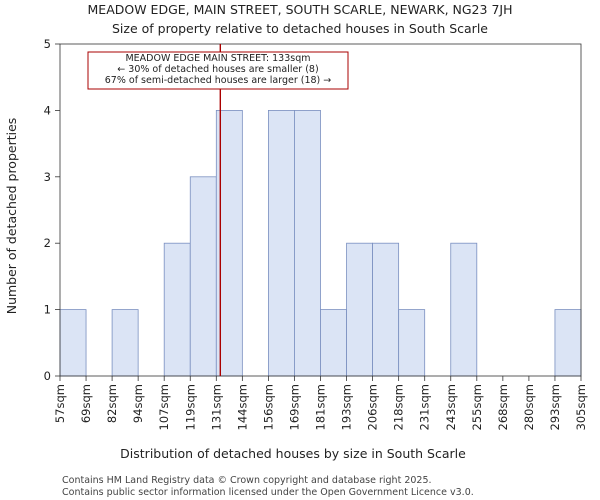 The height and width of the screenshot is (500, 600). I want to click on x-tick-label: 131sqm, so click(216, 407).